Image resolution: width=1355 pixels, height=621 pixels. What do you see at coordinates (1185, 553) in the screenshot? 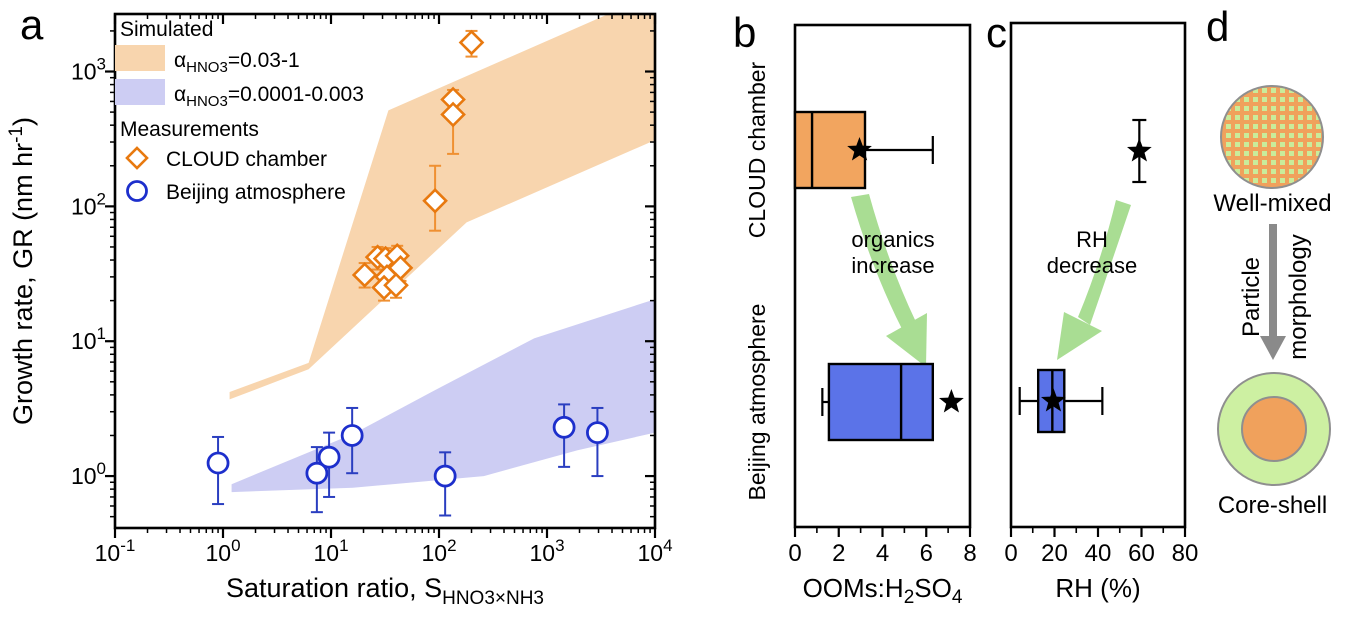
I see `x-tick-label: 80` at bounding box center [1185, 553].